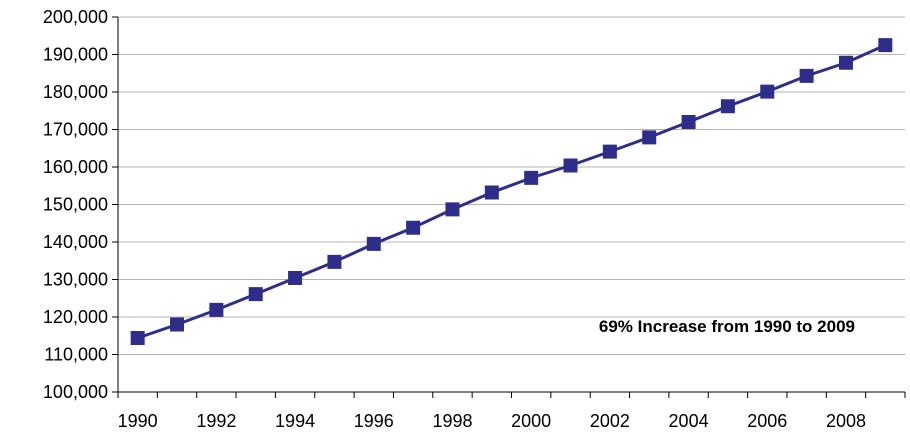 The height and width of the screenshot is (440, 910). What do you see at coordinates (610, 421) in the screenshot?
I see `x-tick-label: 2002` at bounding box center [610, 421].